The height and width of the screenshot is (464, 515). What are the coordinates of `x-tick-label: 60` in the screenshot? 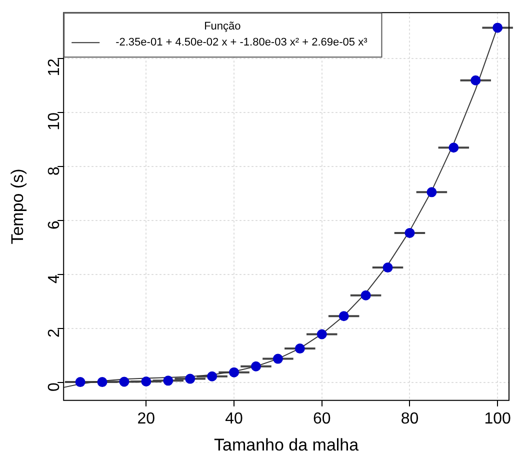 It's located at (321, 419).